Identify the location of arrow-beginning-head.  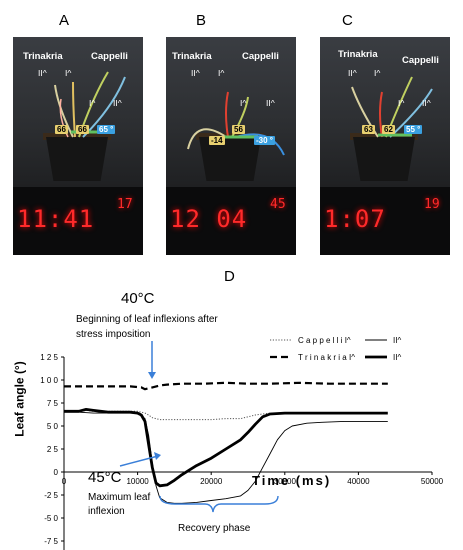
(152, 375).